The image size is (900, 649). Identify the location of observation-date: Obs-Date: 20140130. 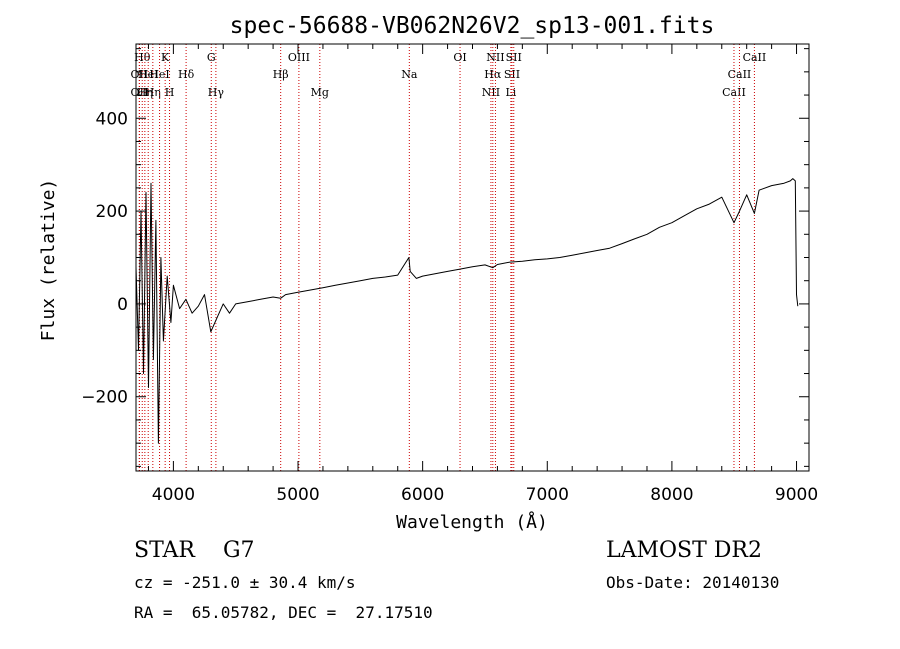
(693, 582).